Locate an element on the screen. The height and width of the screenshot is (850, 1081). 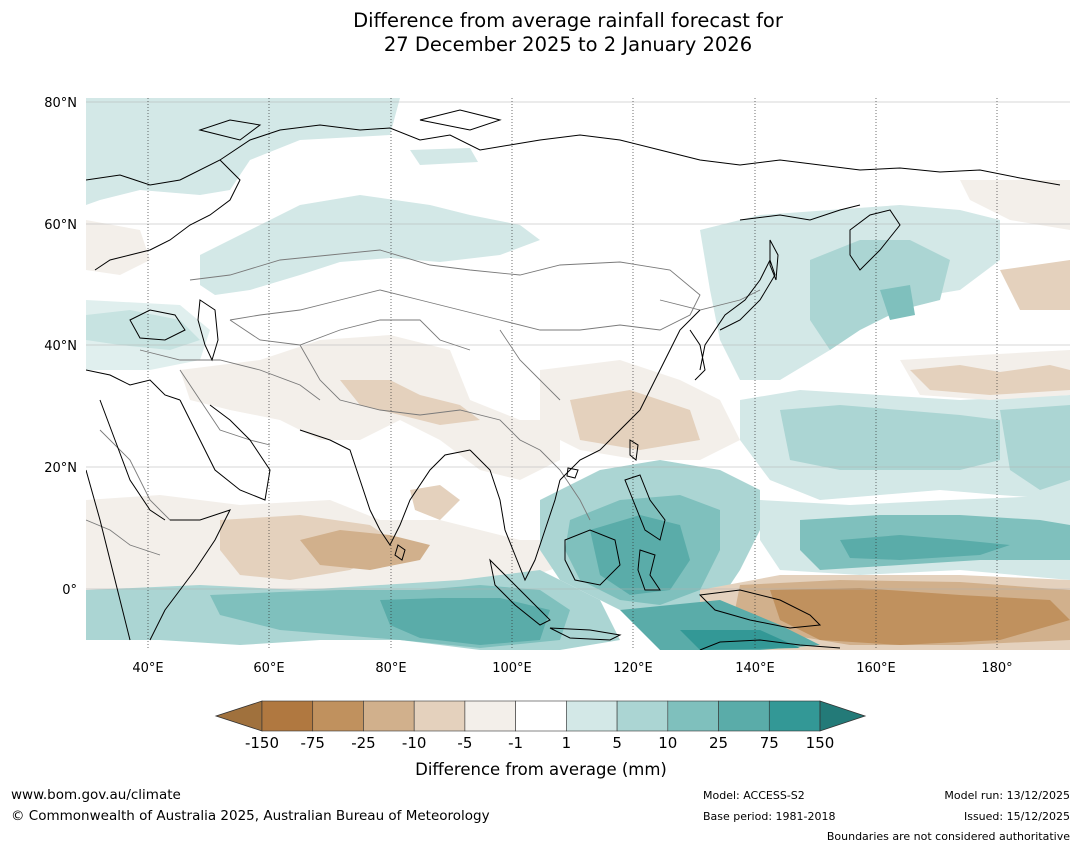
anomaly-wet-wpac-east is located at coordinates (1035, 447).